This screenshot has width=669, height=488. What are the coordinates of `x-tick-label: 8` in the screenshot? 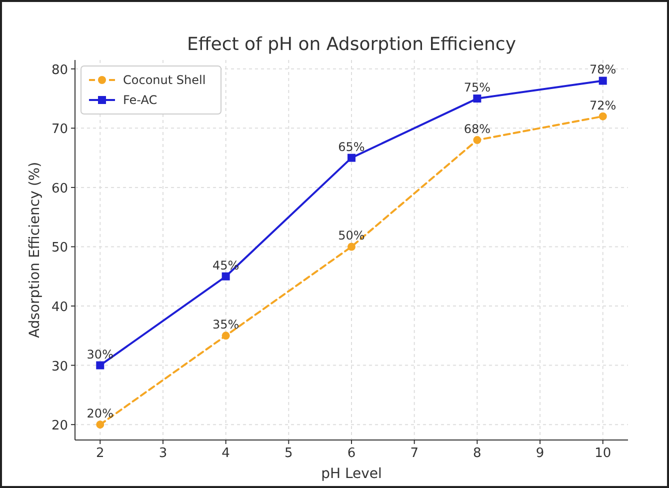 It's located at (477, 453).